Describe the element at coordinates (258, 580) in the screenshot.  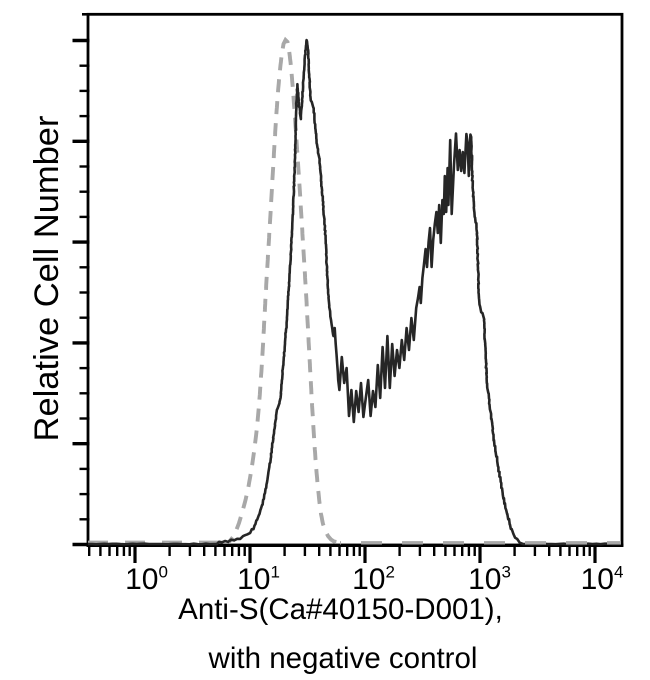
I see `svg-text: 10¹` at that location.